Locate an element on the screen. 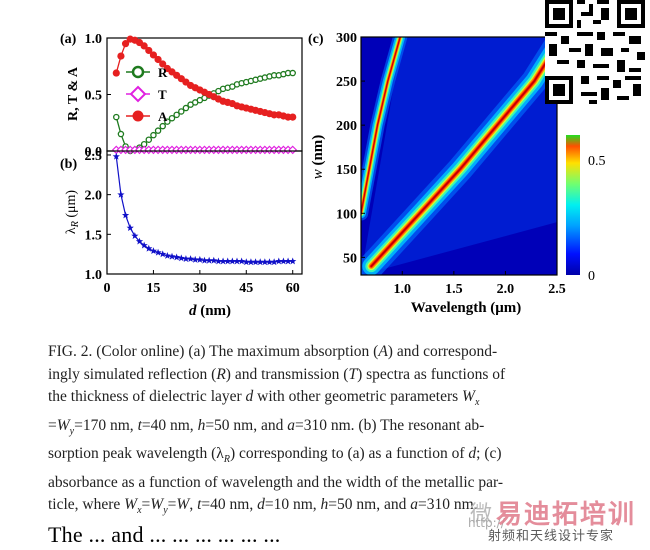  watermark: 微 http:// 易迪拓培训 射频和天线设计专家 is located at coordinates (558, 522).